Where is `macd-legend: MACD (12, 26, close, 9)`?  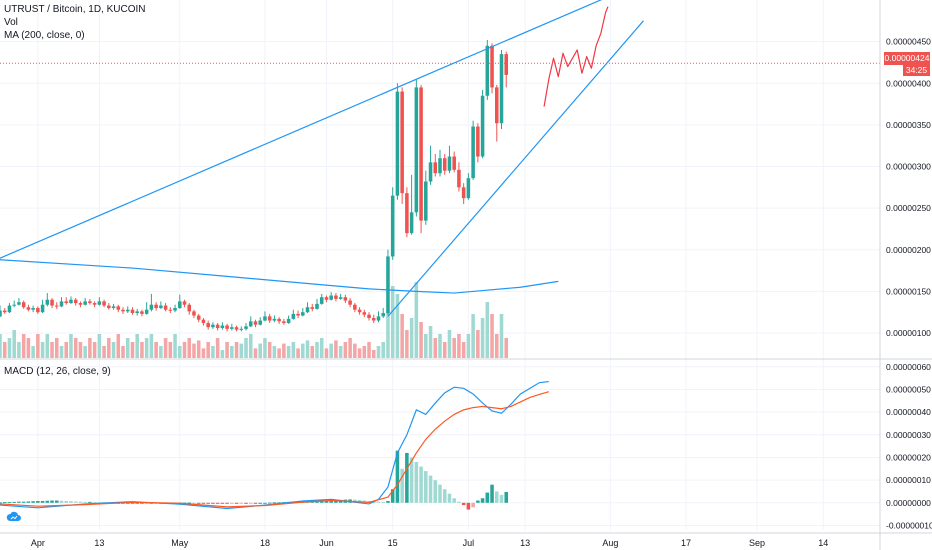 macd-legend: MACD (12, 26, close, 9) is located at coordinates (57, 371).